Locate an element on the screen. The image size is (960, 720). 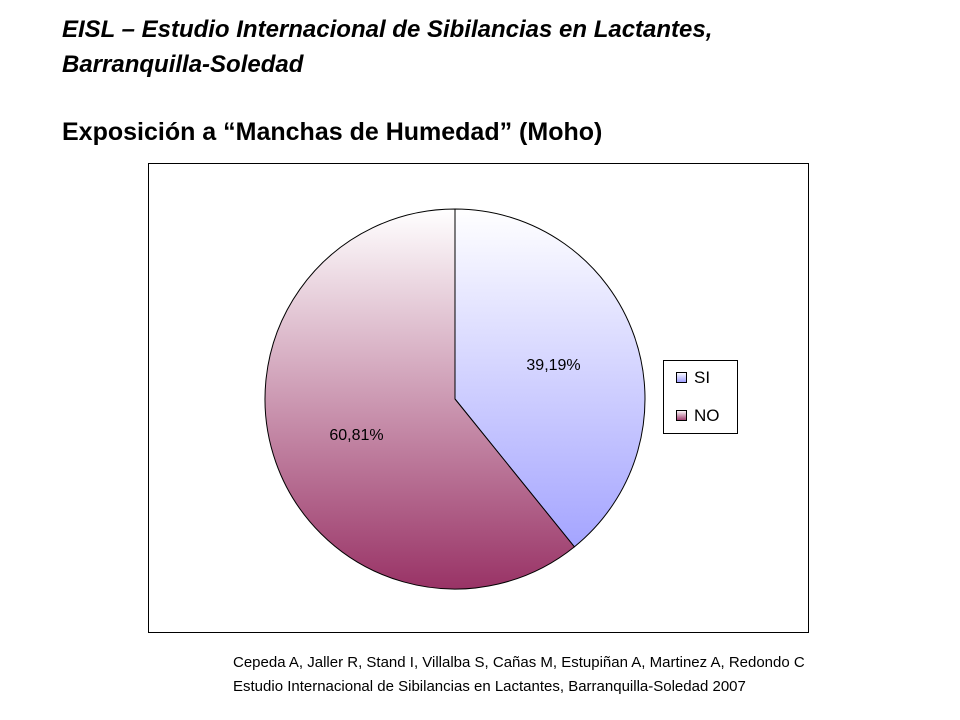
legend-box is located at coordinates (700, 397).